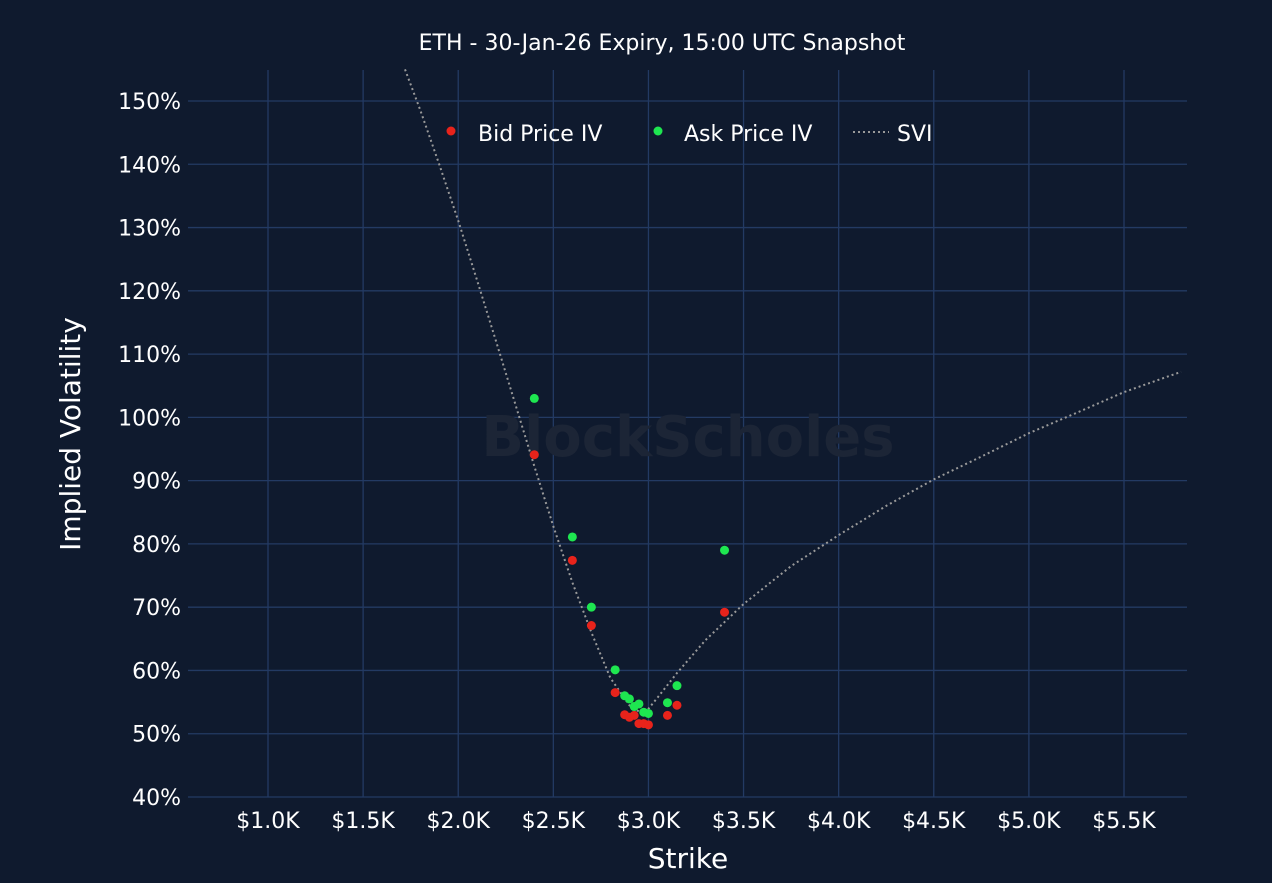 Image resolution: width=1272 pixels, height=883 pixels. Describe the element at coordinates (149, 165) in the screenshot. I see `y-tick-label: 140%` at that location.